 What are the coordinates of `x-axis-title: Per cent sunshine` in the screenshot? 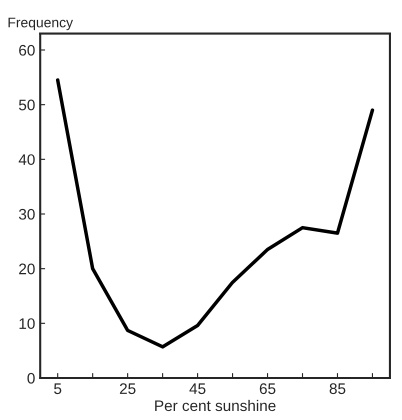 It's located at (215, 406).